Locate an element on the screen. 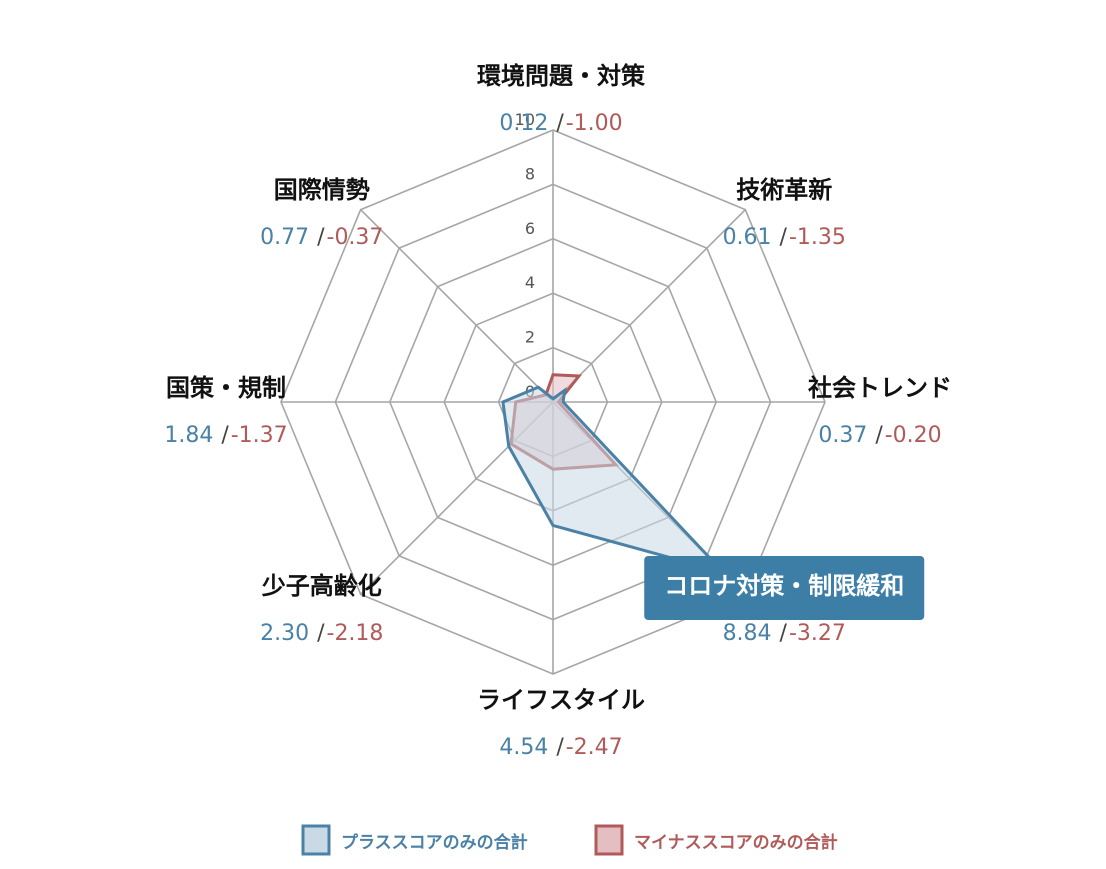  plus-value-label: 0.61 is located at coordinates (747, 237).